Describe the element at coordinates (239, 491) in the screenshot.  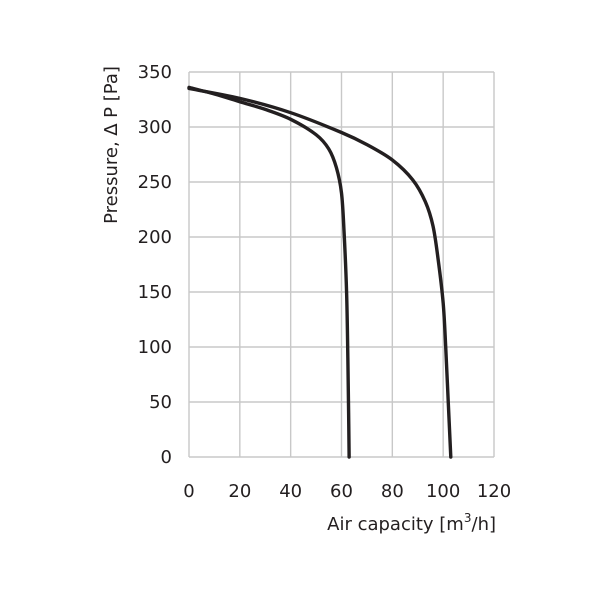
I see `x-tick-label: 20` at that location.